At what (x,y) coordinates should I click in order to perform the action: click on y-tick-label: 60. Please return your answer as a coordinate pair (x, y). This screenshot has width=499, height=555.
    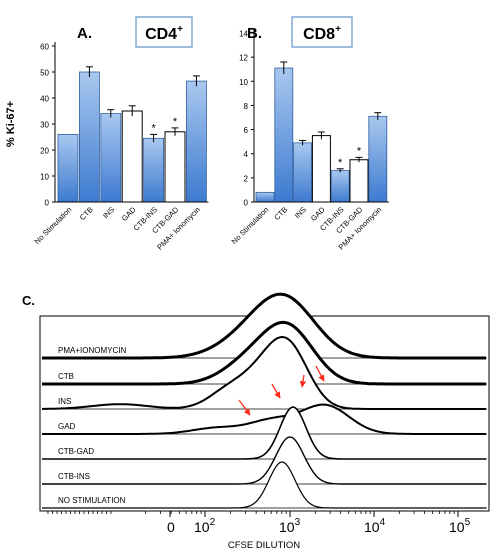
    Looking at the image, I should click on (44, 47).